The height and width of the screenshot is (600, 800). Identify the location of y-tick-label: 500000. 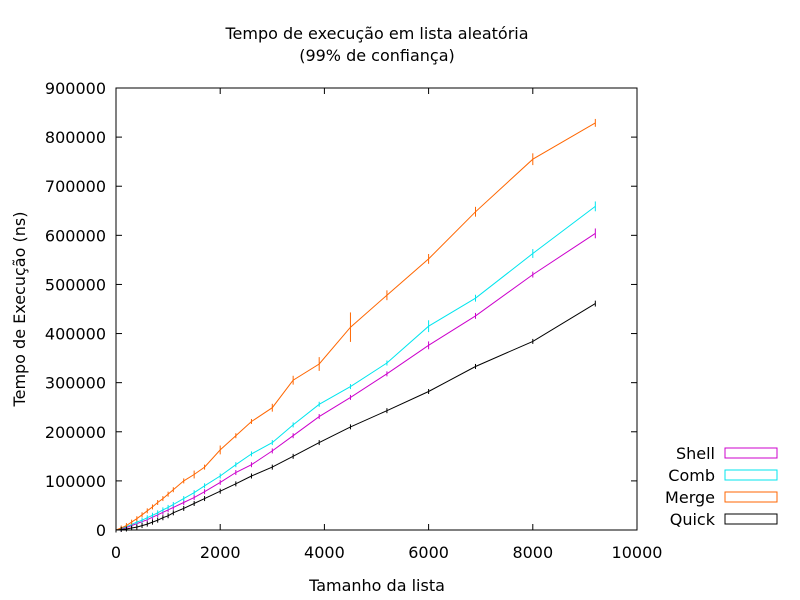
(75, 284).